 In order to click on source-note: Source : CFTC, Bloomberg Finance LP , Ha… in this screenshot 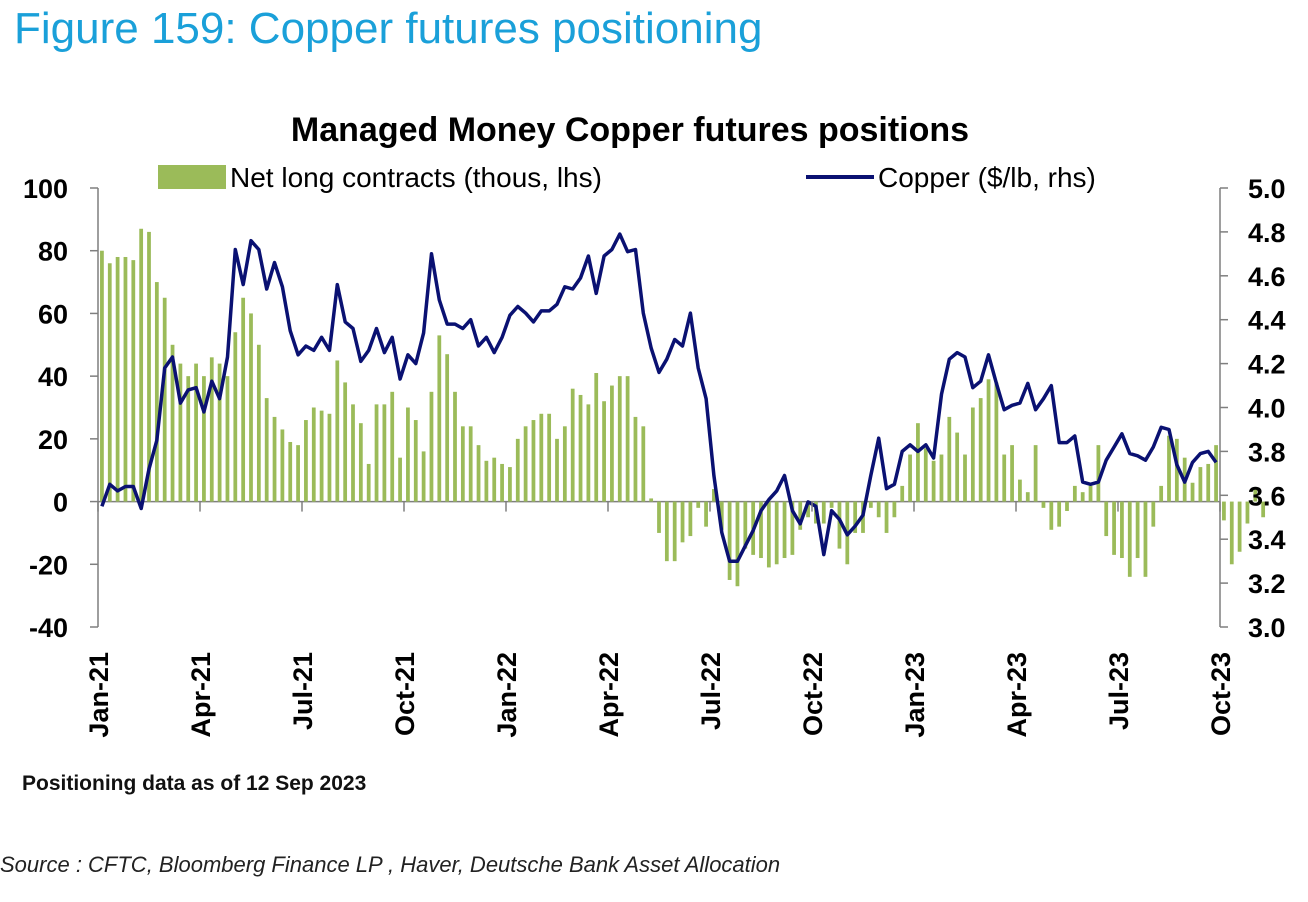, I will do `click(390, 864)`.